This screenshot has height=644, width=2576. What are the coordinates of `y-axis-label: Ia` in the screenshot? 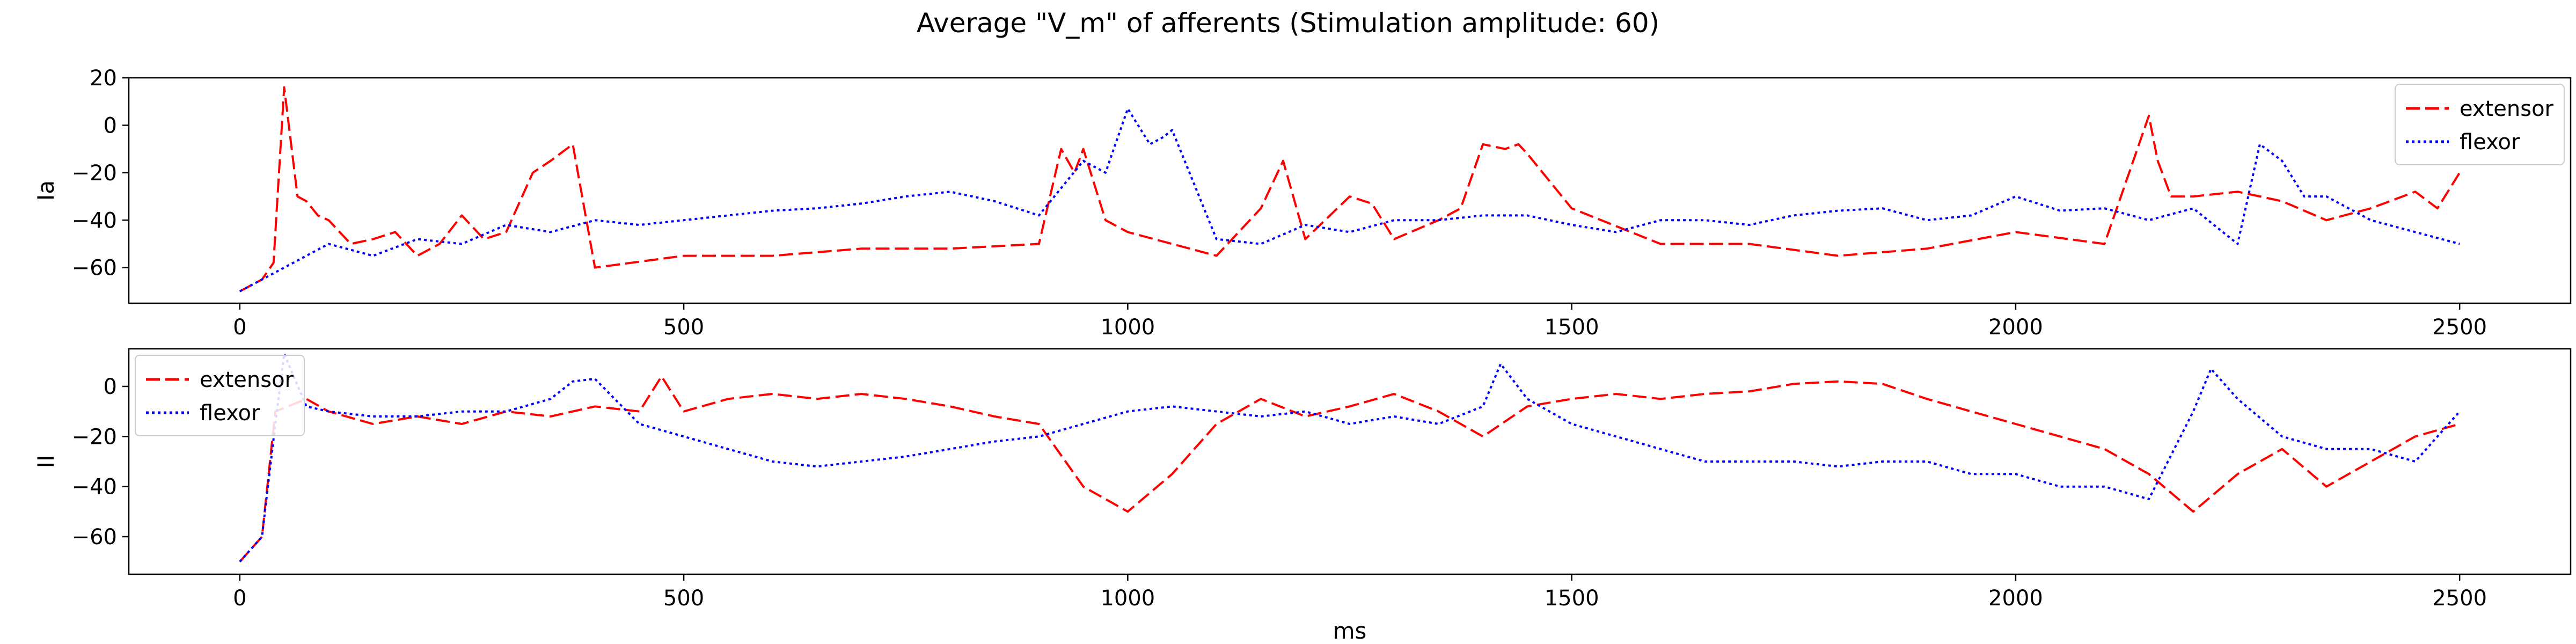 It's located at (46, 190).